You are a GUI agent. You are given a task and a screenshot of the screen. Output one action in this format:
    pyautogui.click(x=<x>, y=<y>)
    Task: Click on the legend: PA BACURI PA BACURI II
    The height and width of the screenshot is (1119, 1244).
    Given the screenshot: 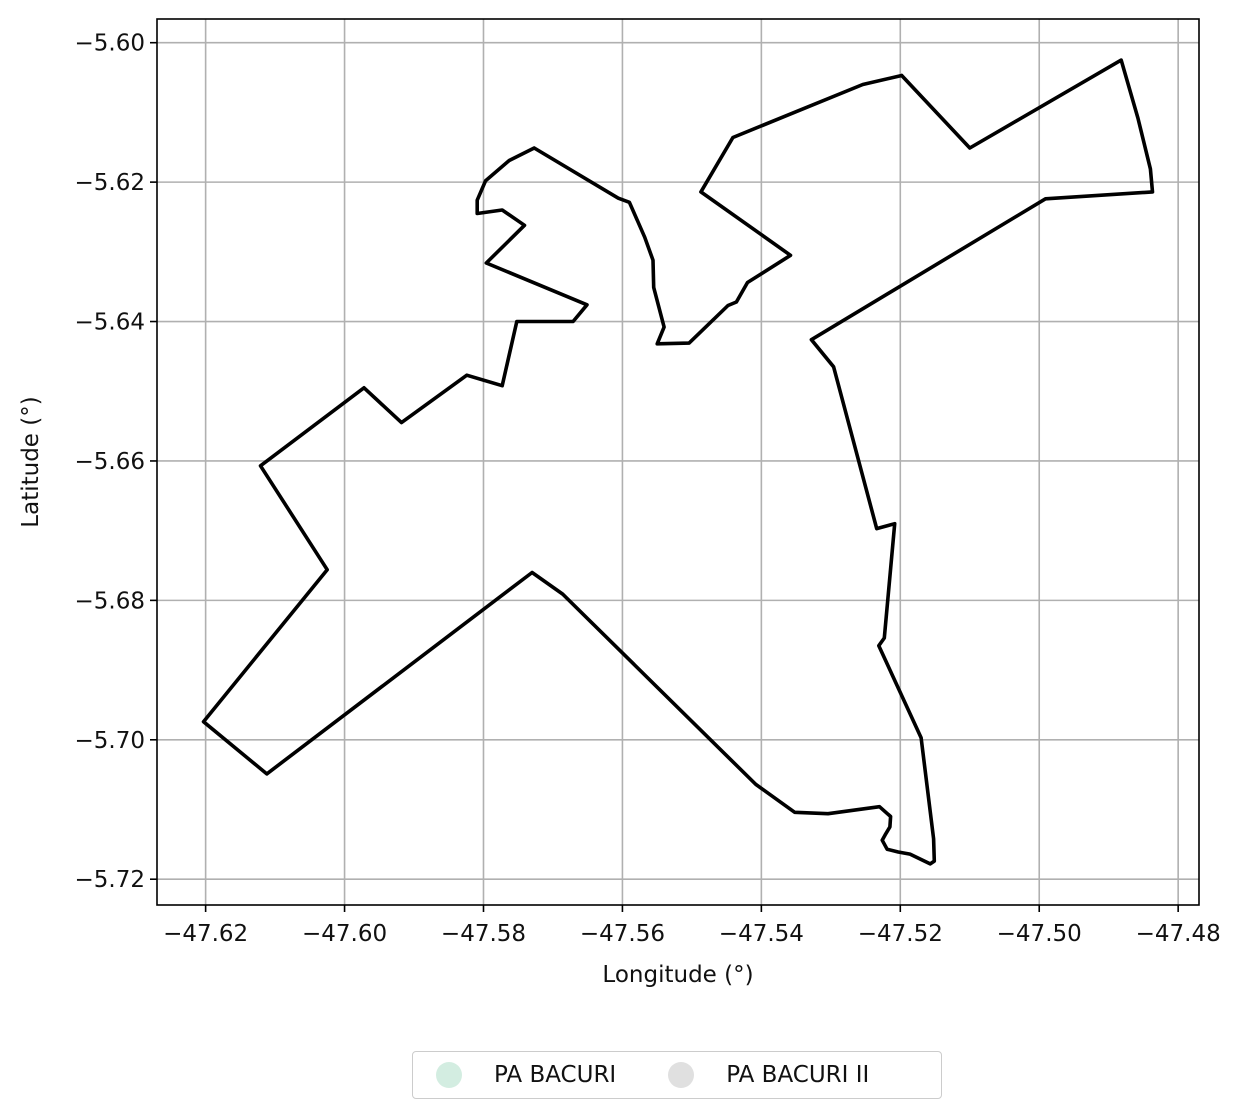 What is the action you would take?
    pyautogui.click(x=677, y=1075)
    